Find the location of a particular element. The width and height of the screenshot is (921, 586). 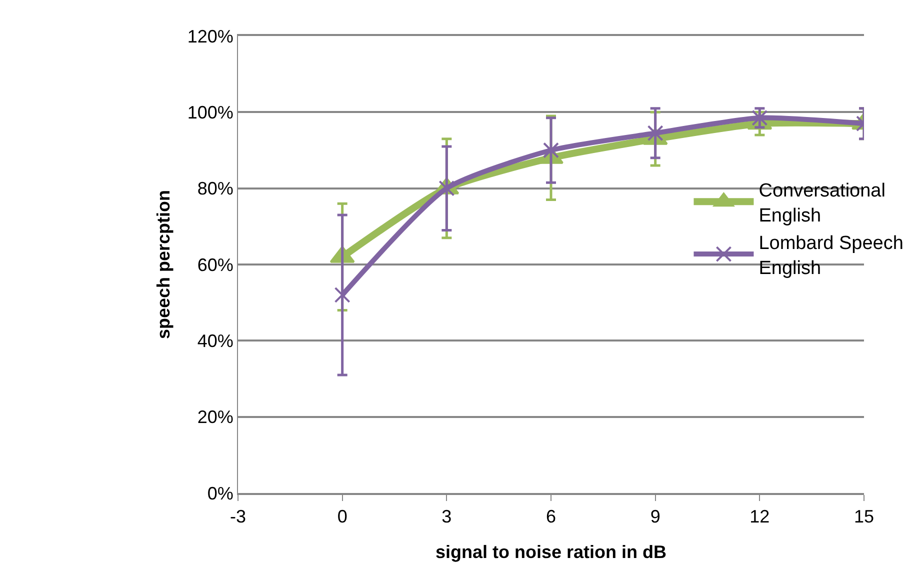

y-tick-label: 100% is located at coordinates (210, 112).